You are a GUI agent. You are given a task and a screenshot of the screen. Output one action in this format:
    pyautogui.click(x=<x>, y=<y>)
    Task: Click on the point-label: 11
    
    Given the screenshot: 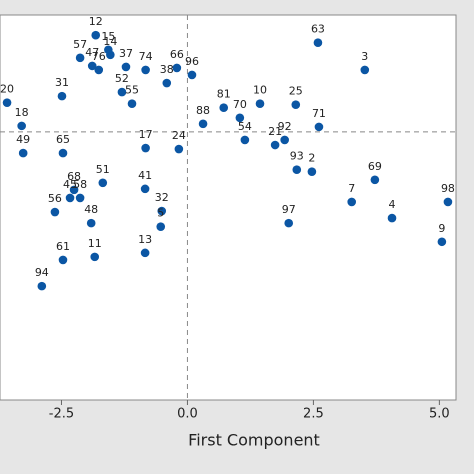 What is the action you would take?
    pyautogui.click(x=95, y=243)
    